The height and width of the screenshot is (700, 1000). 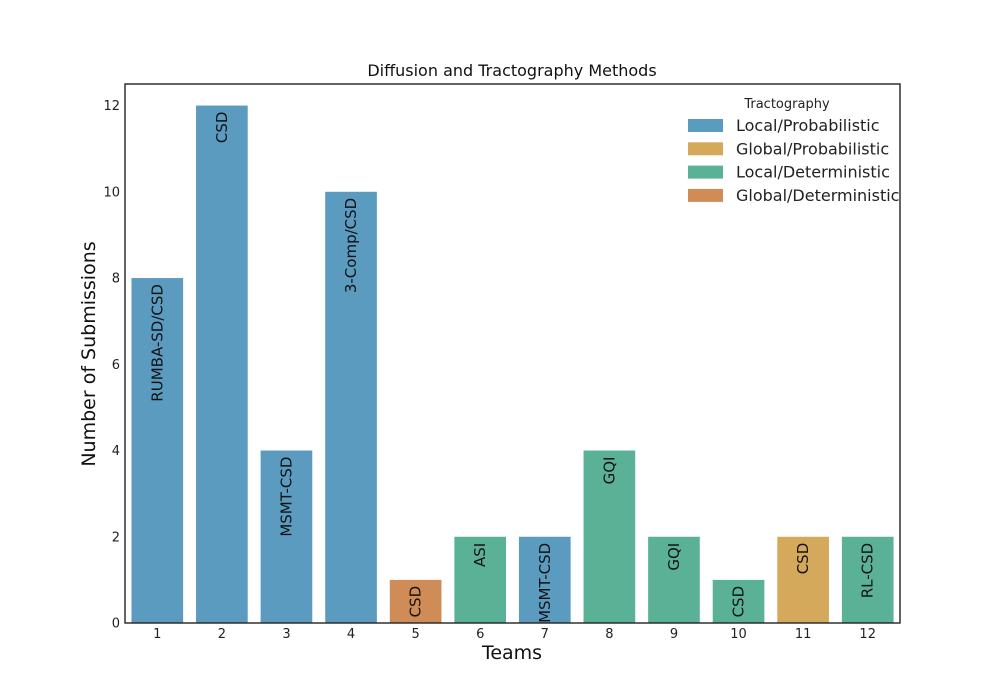 I want to click on legend-label: Global/Probabilistic, so click(x=812, y=148).